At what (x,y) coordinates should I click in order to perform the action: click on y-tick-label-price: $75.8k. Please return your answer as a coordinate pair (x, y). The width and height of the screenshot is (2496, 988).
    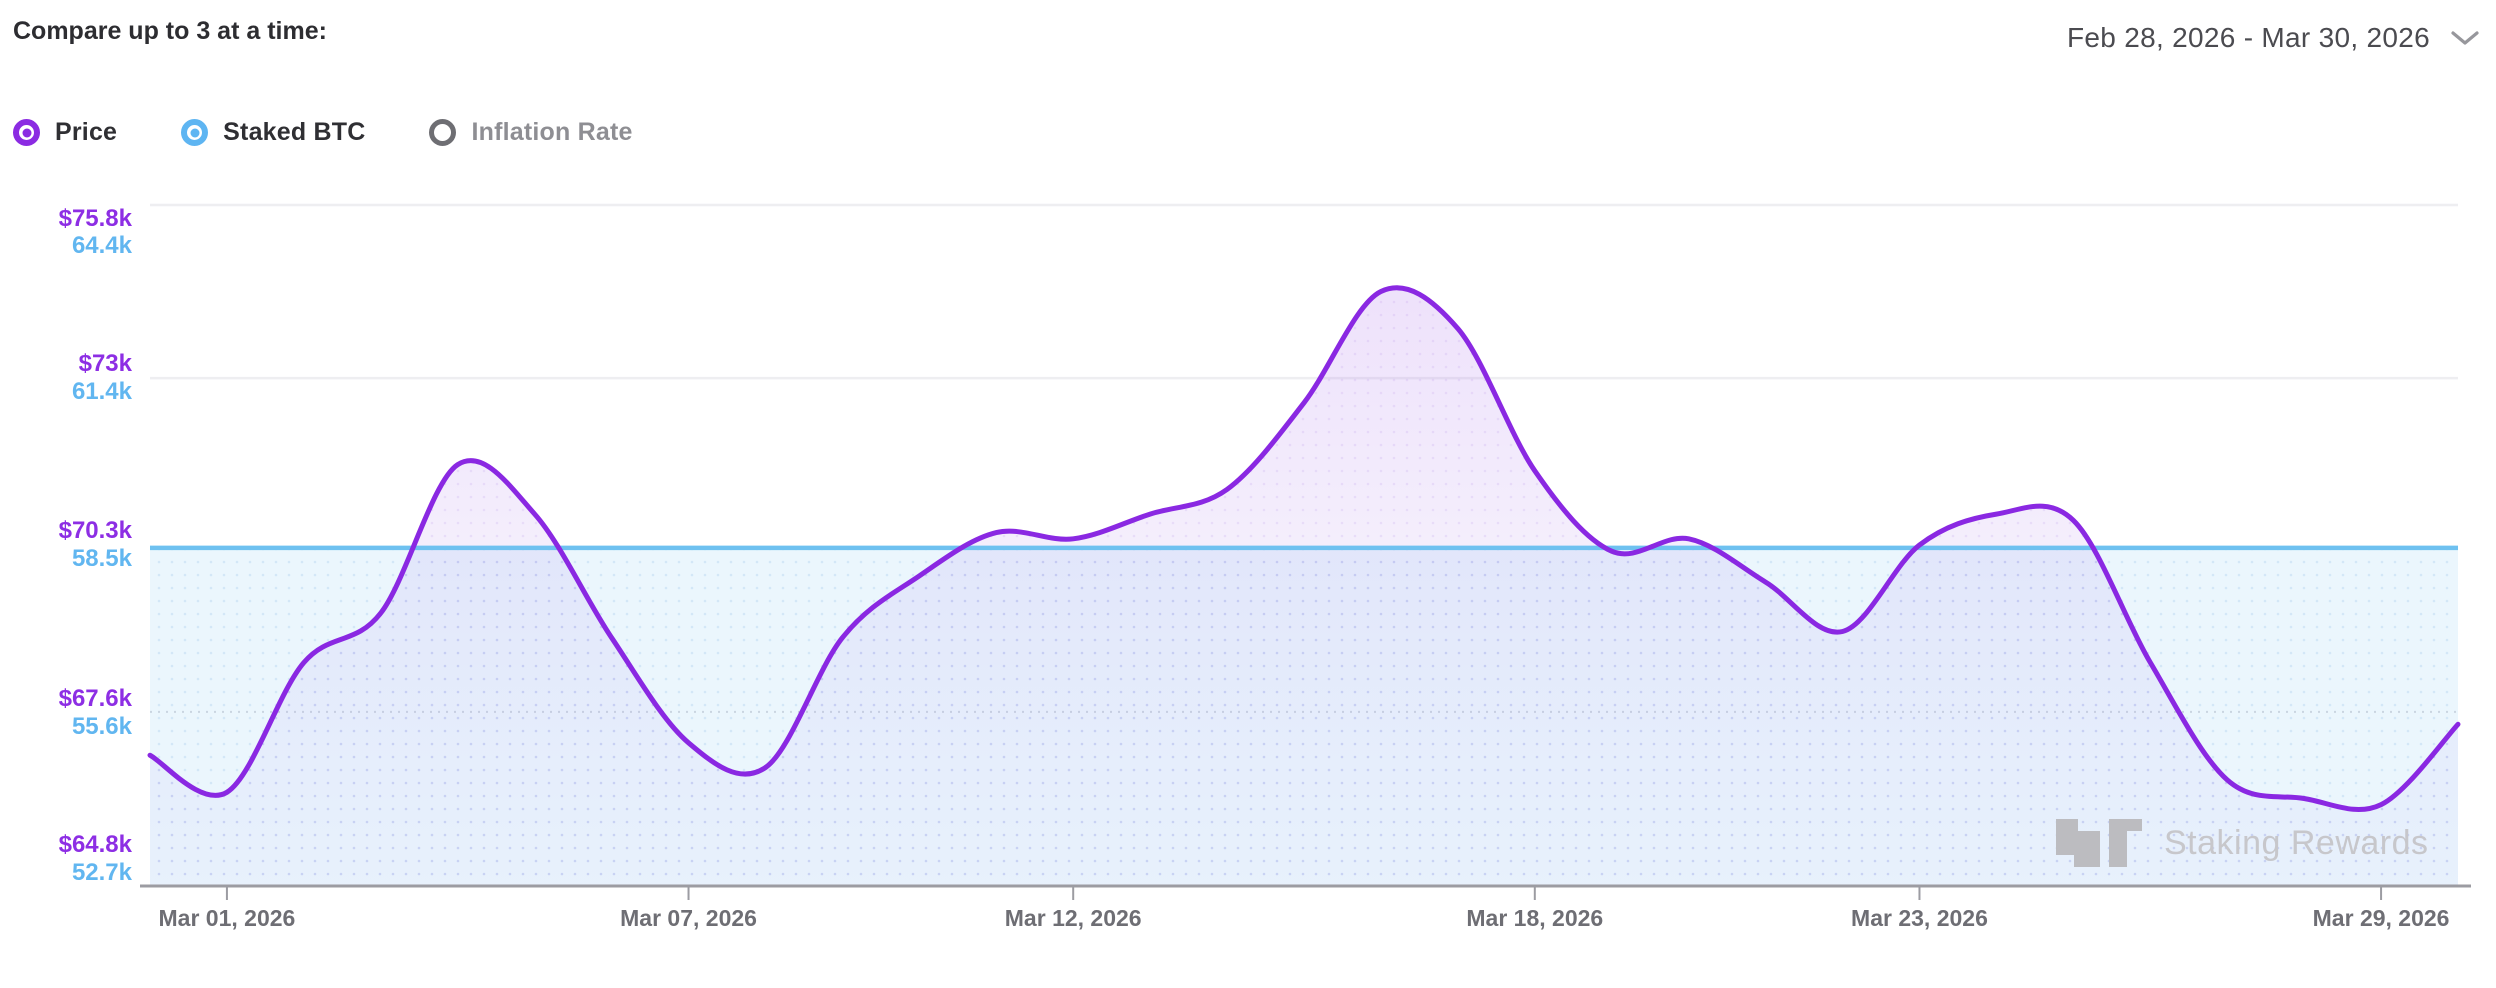
    Looking at the image, I should click on (95, 218).